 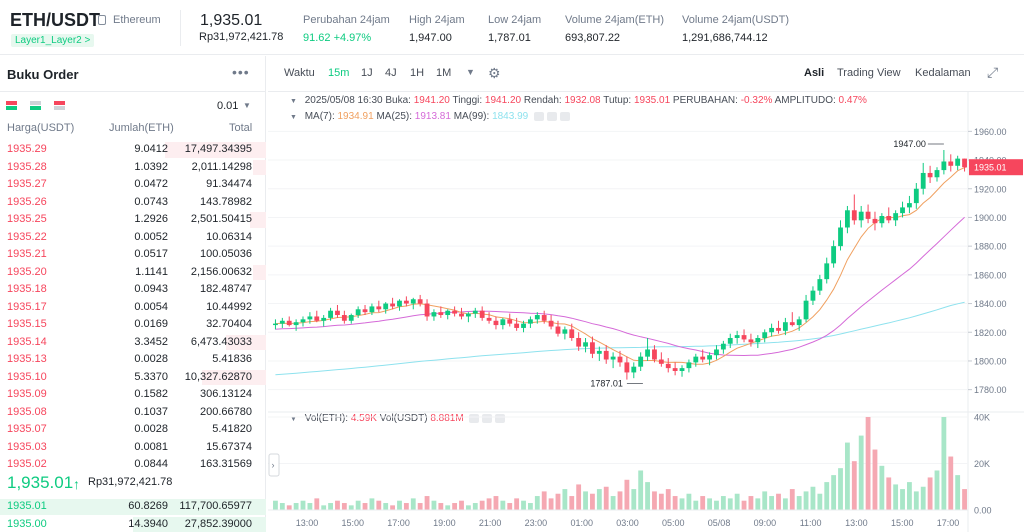 I want to click on more-intervals-caret-icon: ▼, so click(x=470, y=72).